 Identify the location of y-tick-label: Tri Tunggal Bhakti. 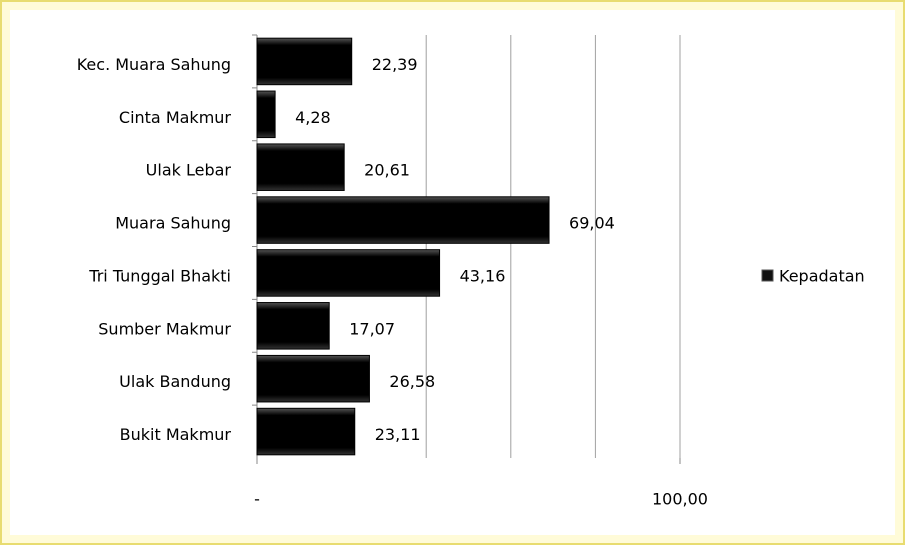
(159, 275).